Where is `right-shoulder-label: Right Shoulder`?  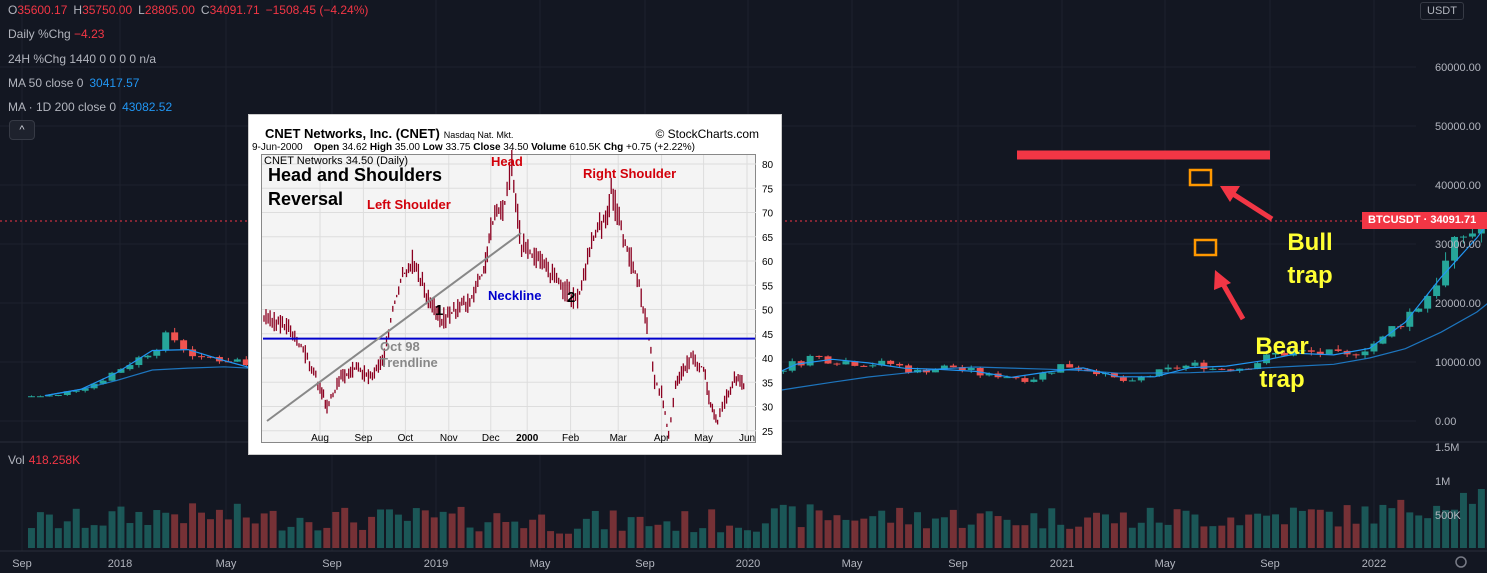
right-shoulder-label: Right Shoulder is located at coordinates (630, 173).